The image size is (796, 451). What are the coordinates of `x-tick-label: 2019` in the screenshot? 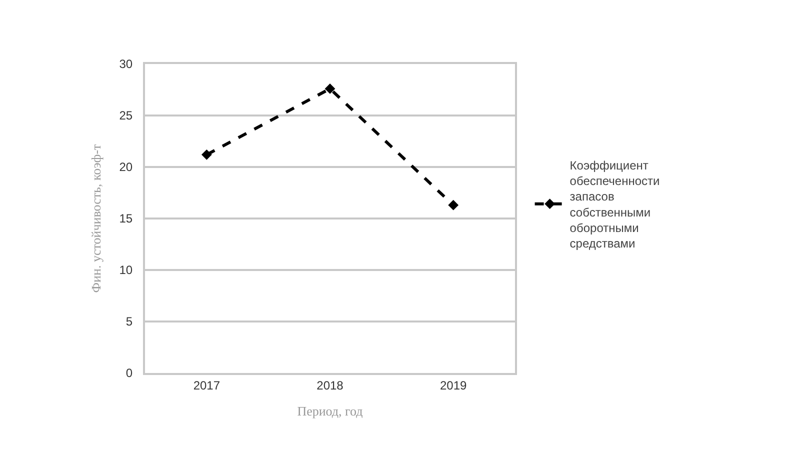 It's located at (453, 385).